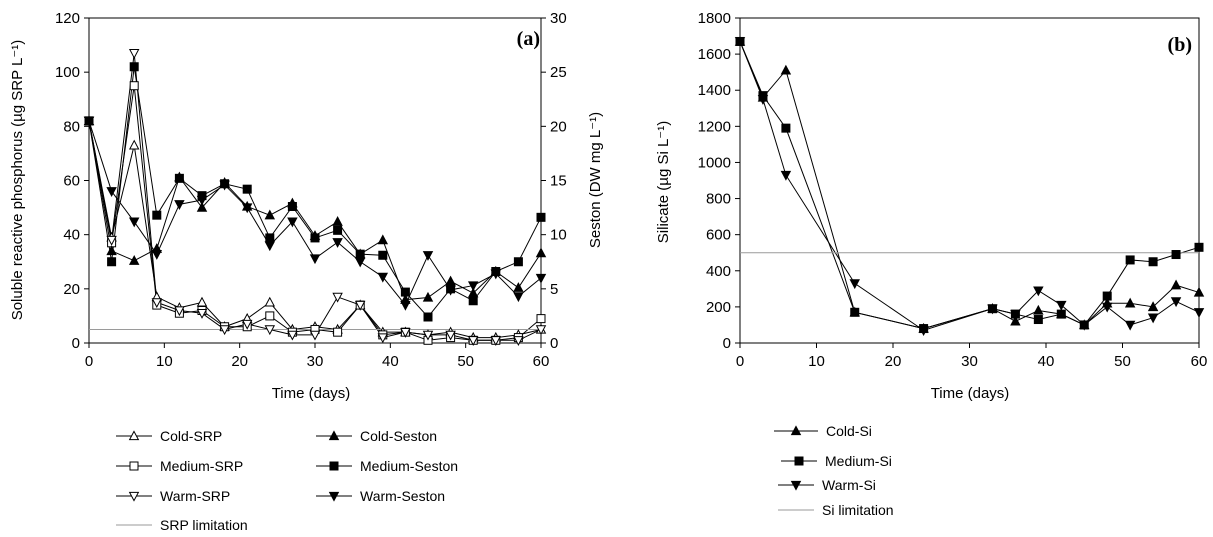 The height and width of the screenshot is (537, 1213). I want to click on chart-a-right-y-tick-label: 25, so click(558, 72).